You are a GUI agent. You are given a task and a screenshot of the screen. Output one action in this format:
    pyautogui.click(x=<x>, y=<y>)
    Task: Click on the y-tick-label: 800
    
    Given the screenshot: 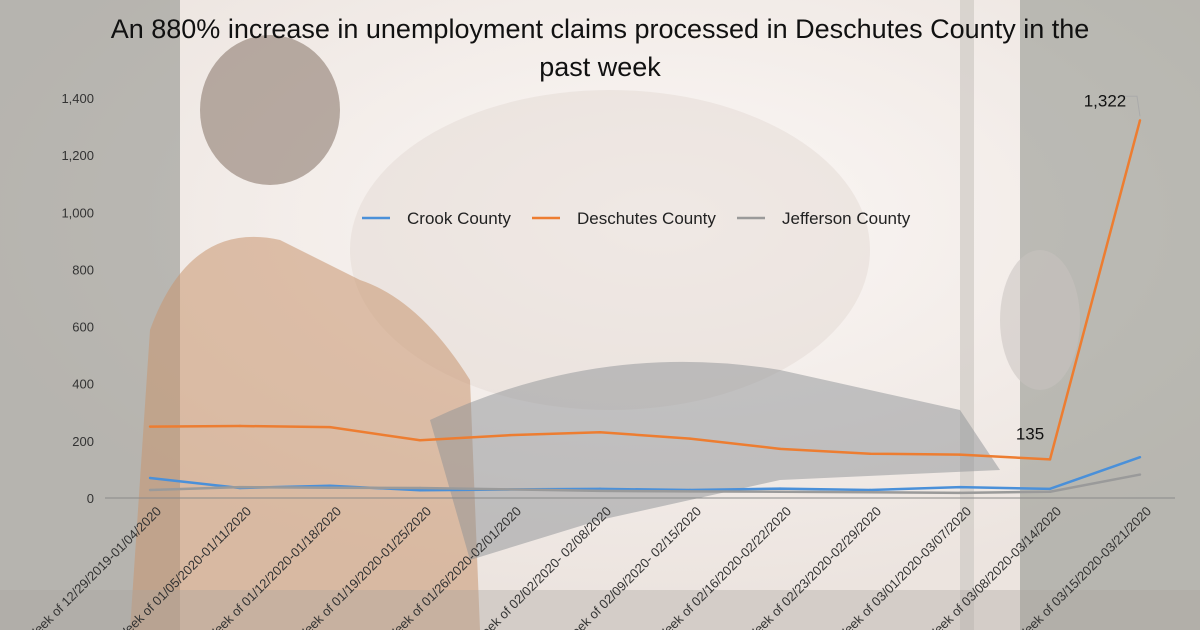 What is the action you would take?
    pyautogui.click(x=83, y=269)
    